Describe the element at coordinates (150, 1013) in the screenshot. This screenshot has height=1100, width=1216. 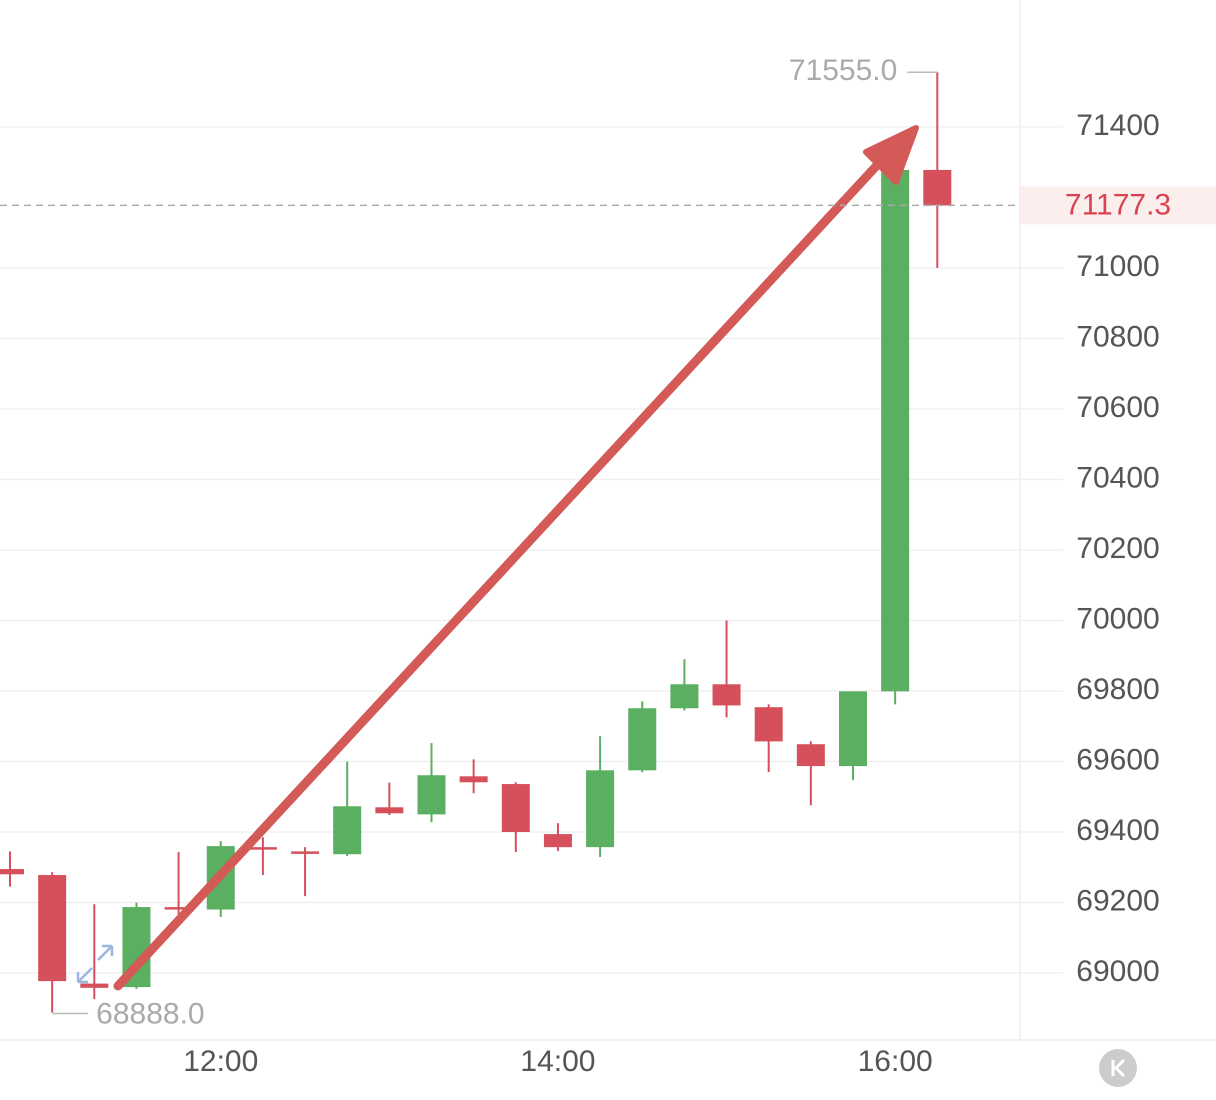
I see `low-label: 68888.0` at that location.